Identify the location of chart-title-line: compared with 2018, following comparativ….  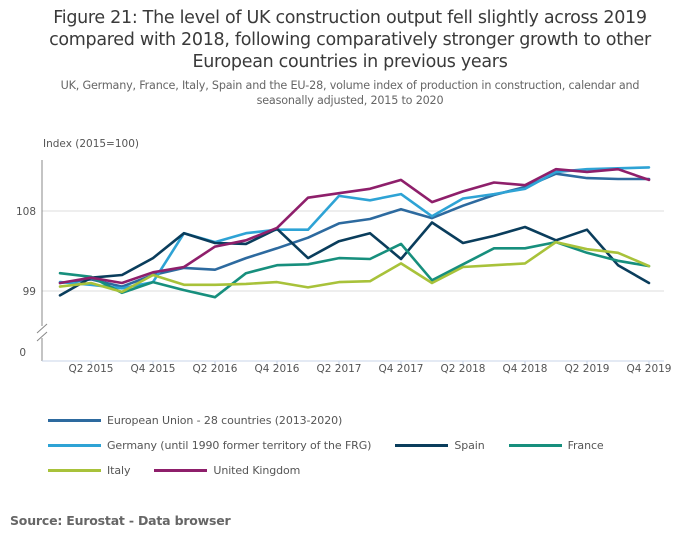
(350, 40).